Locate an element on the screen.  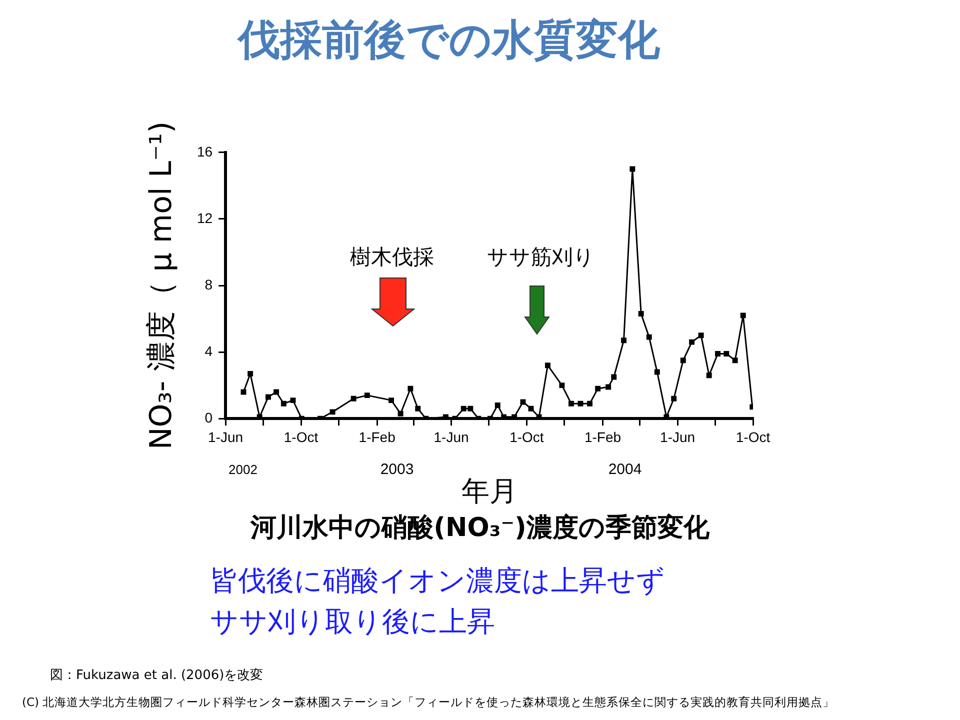
text: ササ刈り取り後に上昇 is located at coordinates (352, 622).